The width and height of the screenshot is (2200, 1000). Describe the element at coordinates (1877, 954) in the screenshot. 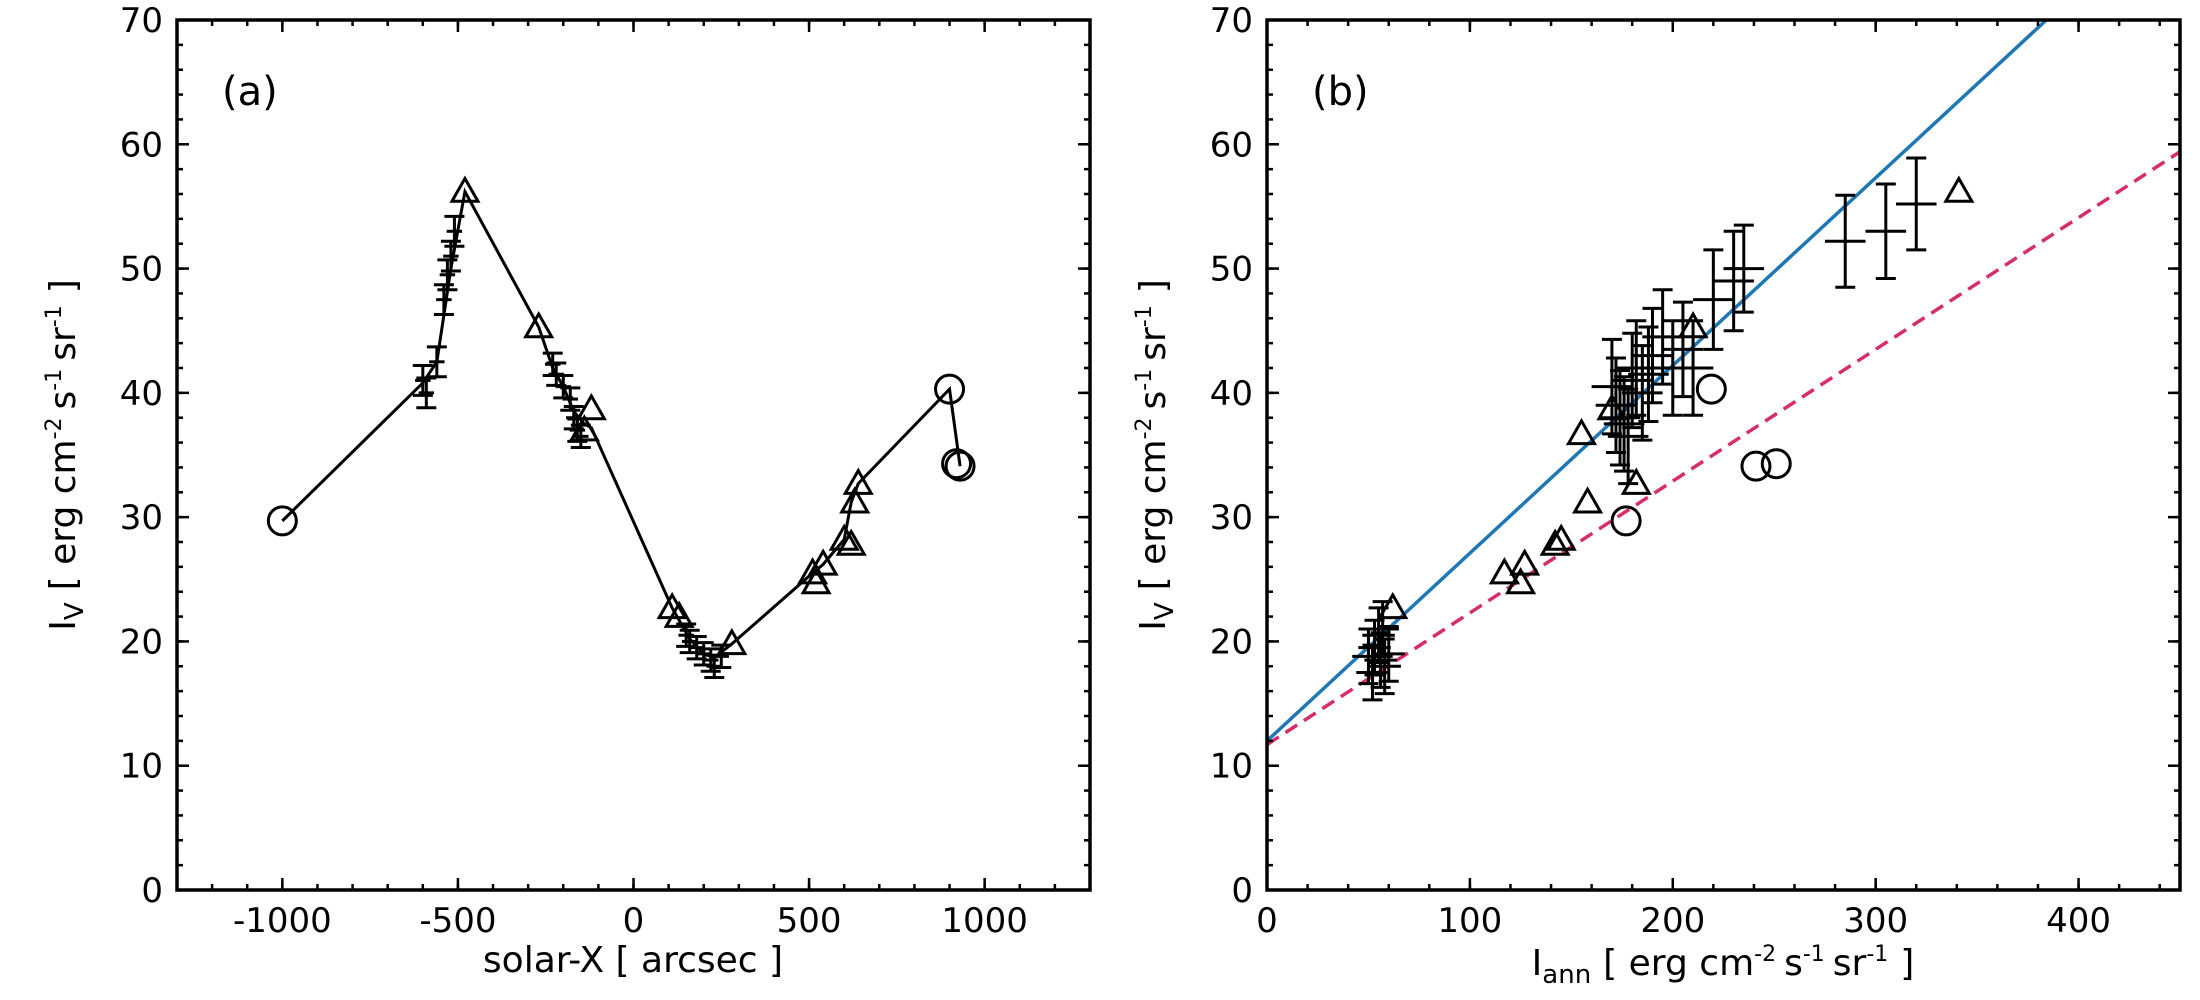

I see `xlabel-sup3: -1` at that location.